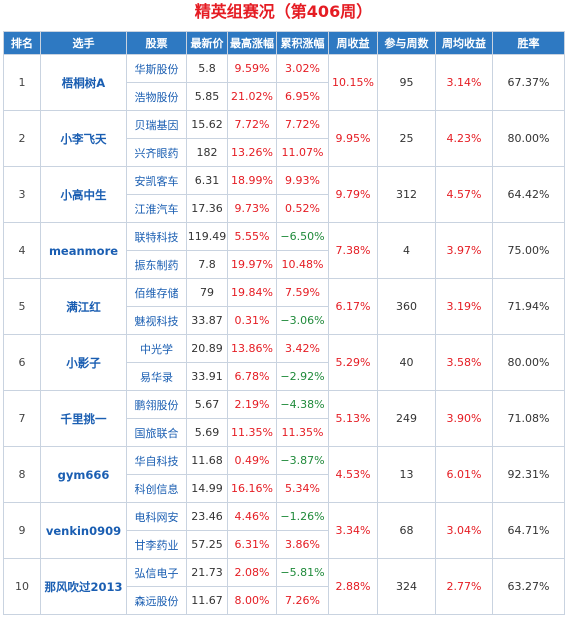  What do you see at coordinates (83, 306) in the screenshot?
I see `player-link: 满江红` at bounding box center [83, 306].